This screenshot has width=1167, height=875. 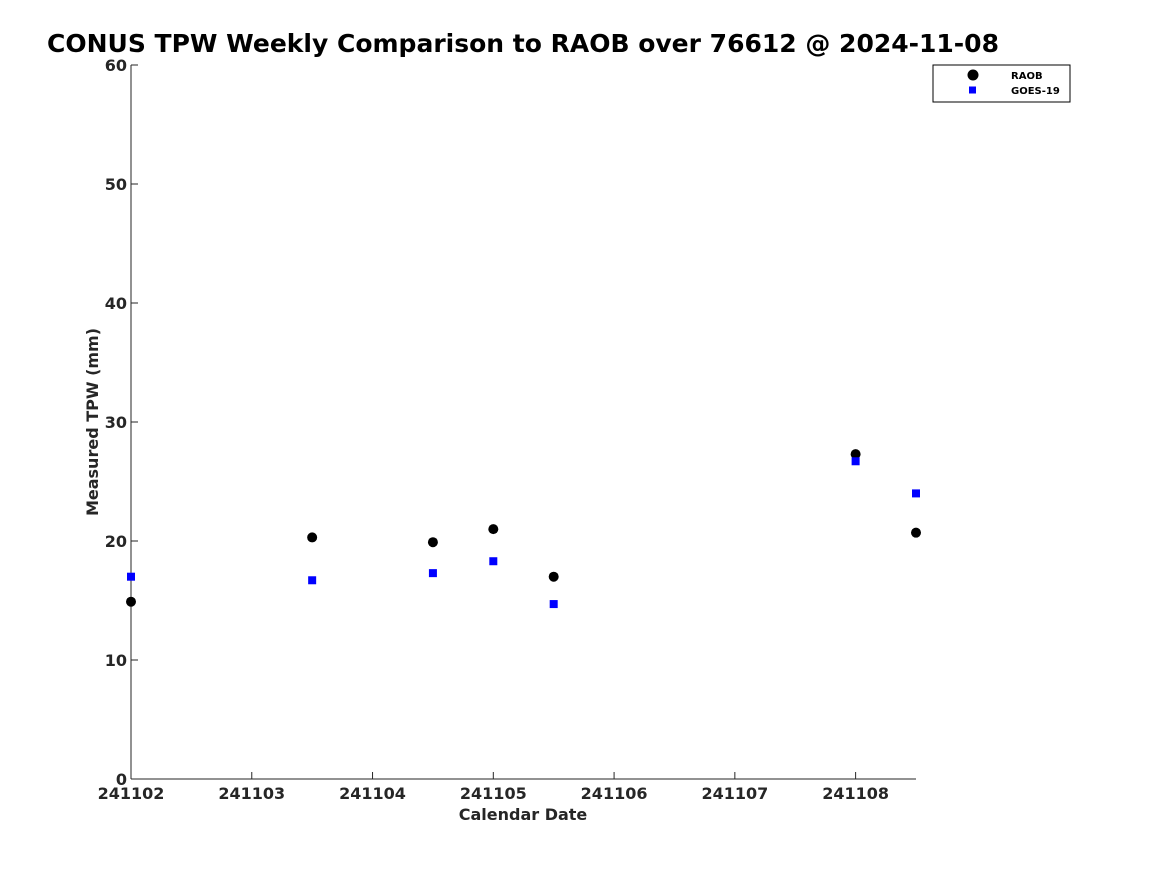 I want to click on y-tick-label: 50, so click(x=116, y=184).